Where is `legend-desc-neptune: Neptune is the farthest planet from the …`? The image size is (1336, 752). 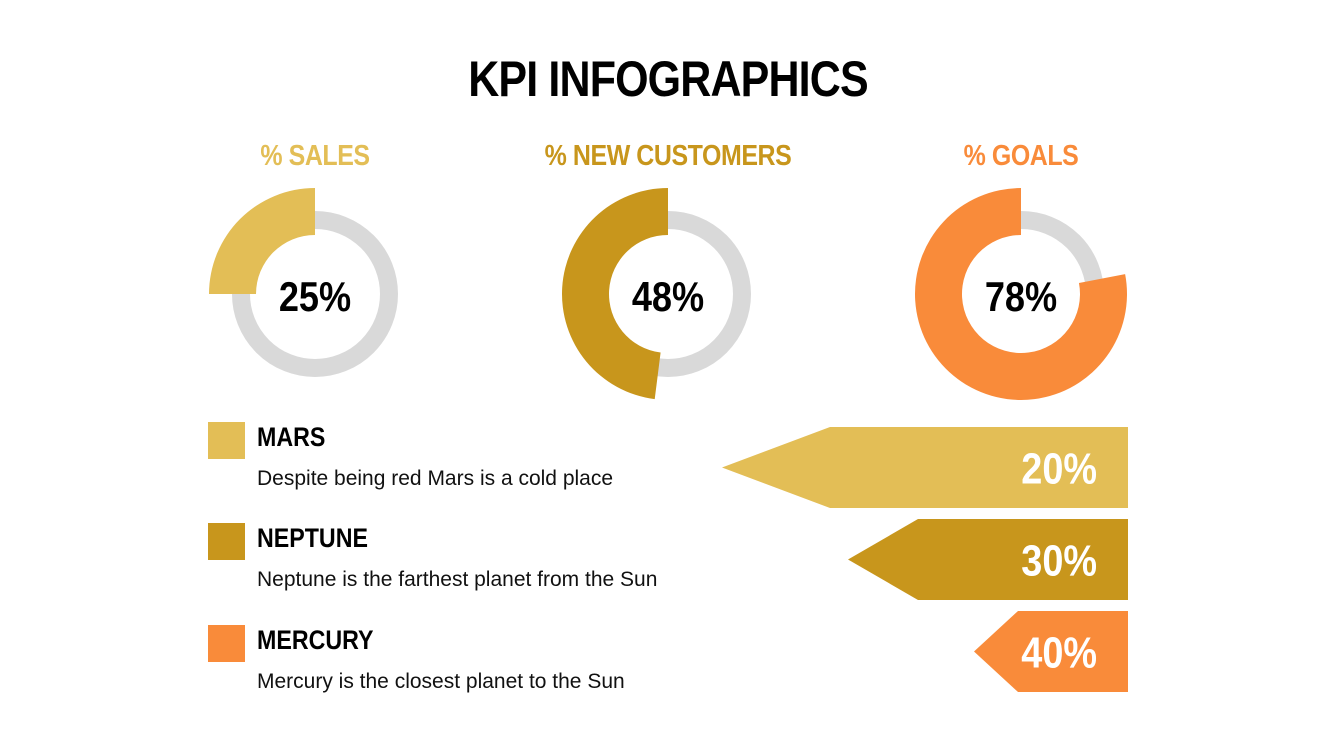 legend-desc-neptune: Neptune is the farthest planet from the … is located at coordinates (457, 579).